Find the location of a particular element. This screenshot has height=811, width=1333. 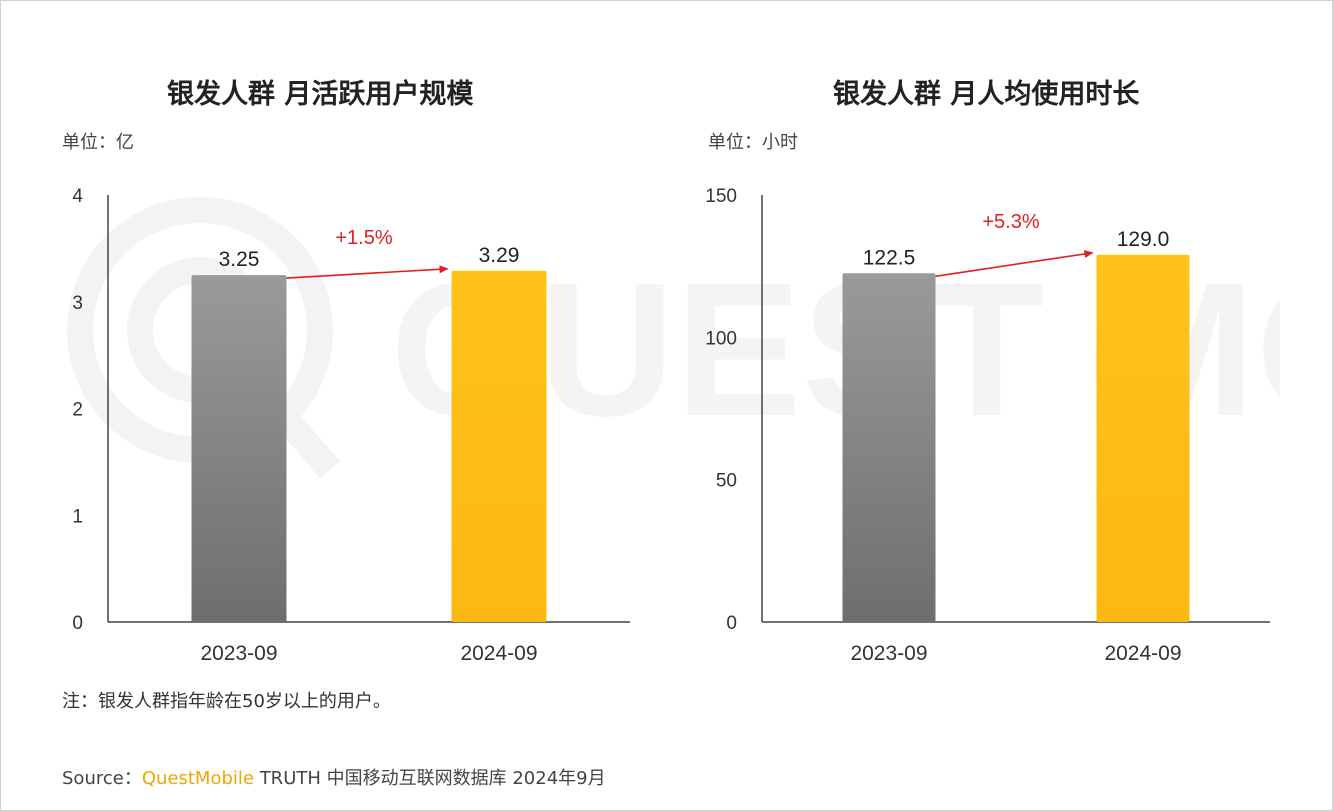

chart2-growth-label: +5.3% is located at coordinates (1010, 222).